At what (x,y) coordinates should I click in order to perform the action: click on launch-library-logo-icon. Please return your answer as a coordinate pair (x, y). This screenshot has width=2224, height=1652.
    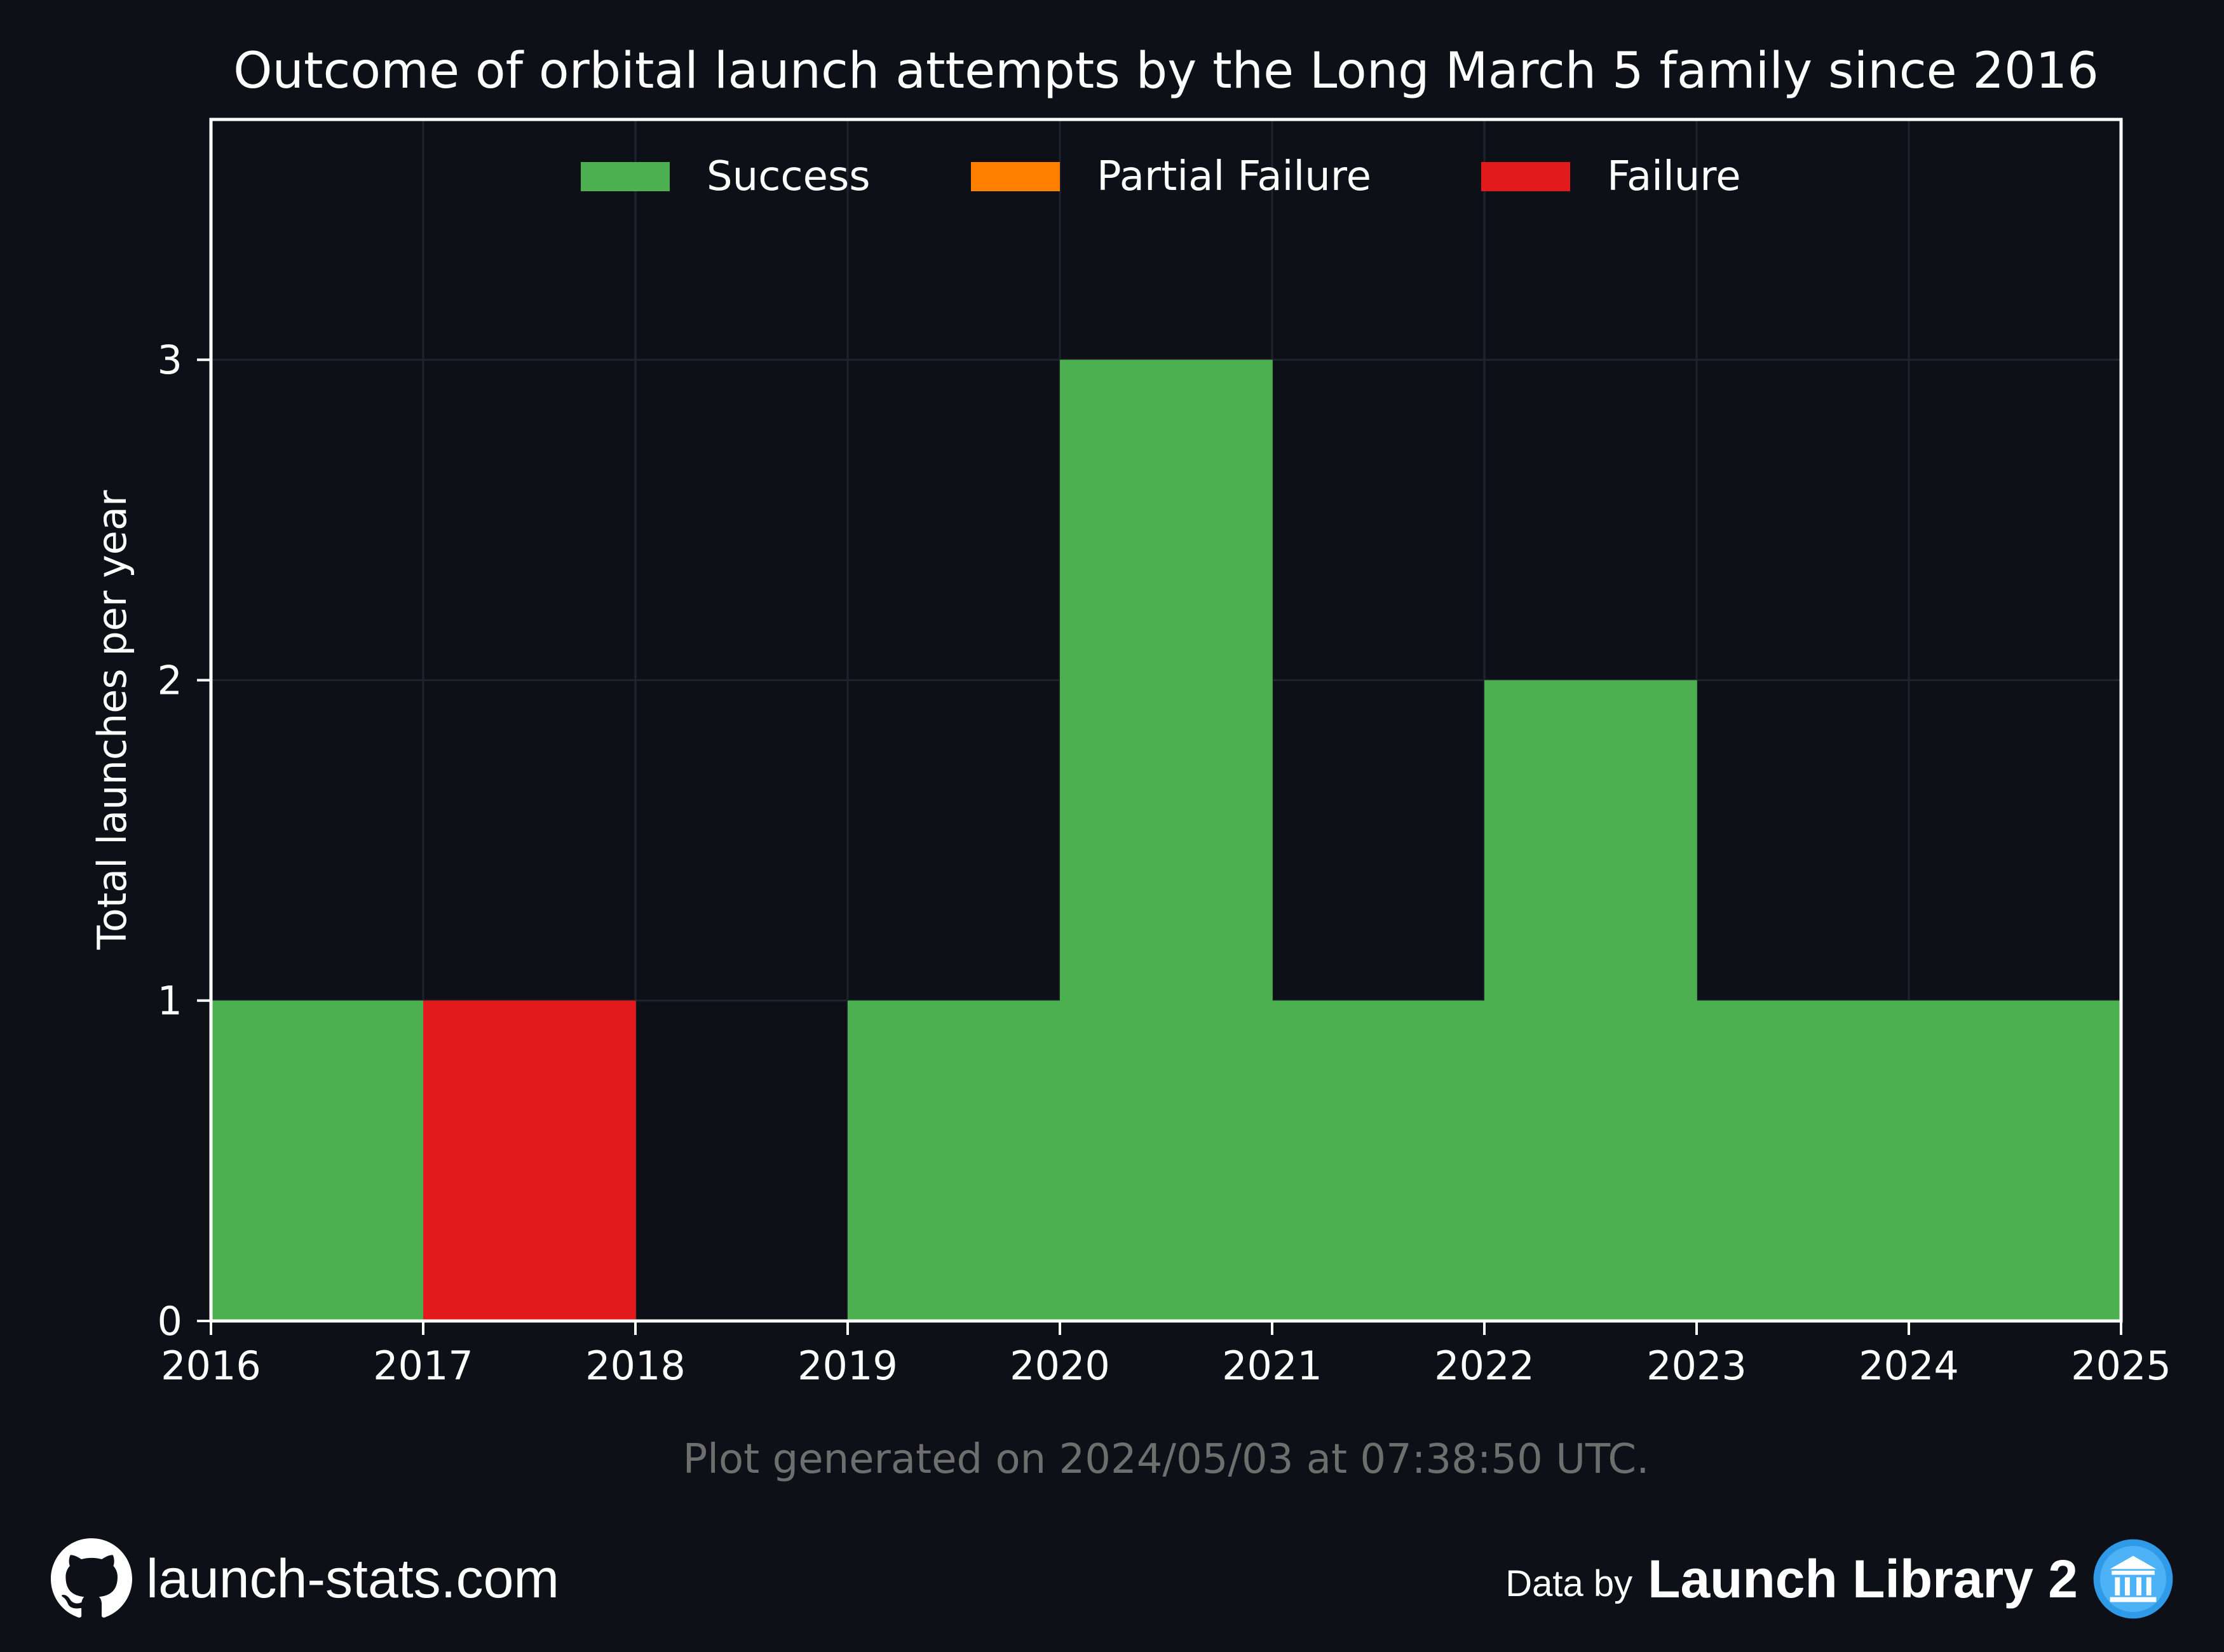
    Looking at the image, I should click on (2133, 1579).